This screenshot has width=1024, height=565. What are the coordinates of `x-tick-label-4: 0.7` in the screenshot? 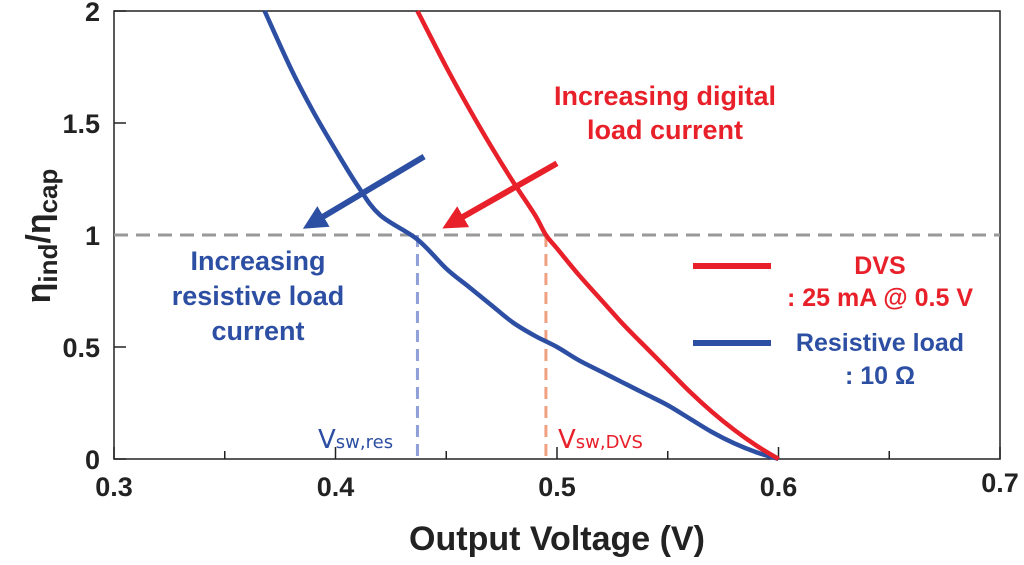 It's located at (1000, 483).